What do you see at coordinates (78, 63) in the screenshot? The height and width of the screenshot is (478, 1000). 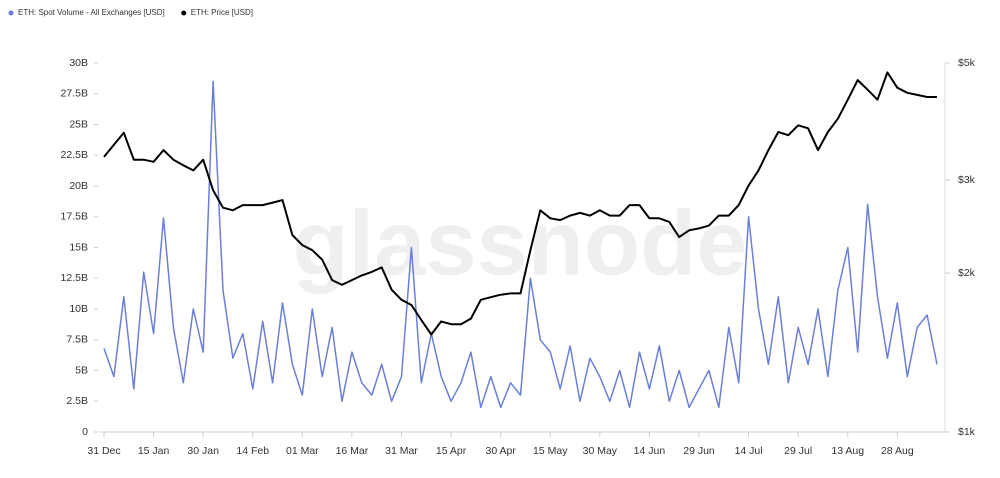 I see `y-tick-label: 30B` at bounding box center [78, 63].